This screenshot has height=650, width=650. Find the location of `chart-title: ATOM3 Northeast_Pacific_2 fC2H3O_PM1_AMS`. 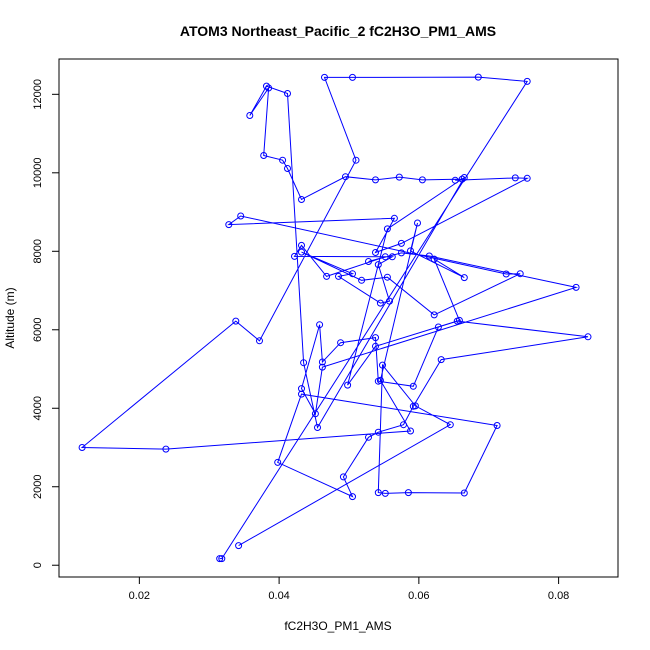

chart-title: ATOM3 Northeast_Pacific_2 fC2H3O_PM1_AMS is located at coordinates (338, 31).